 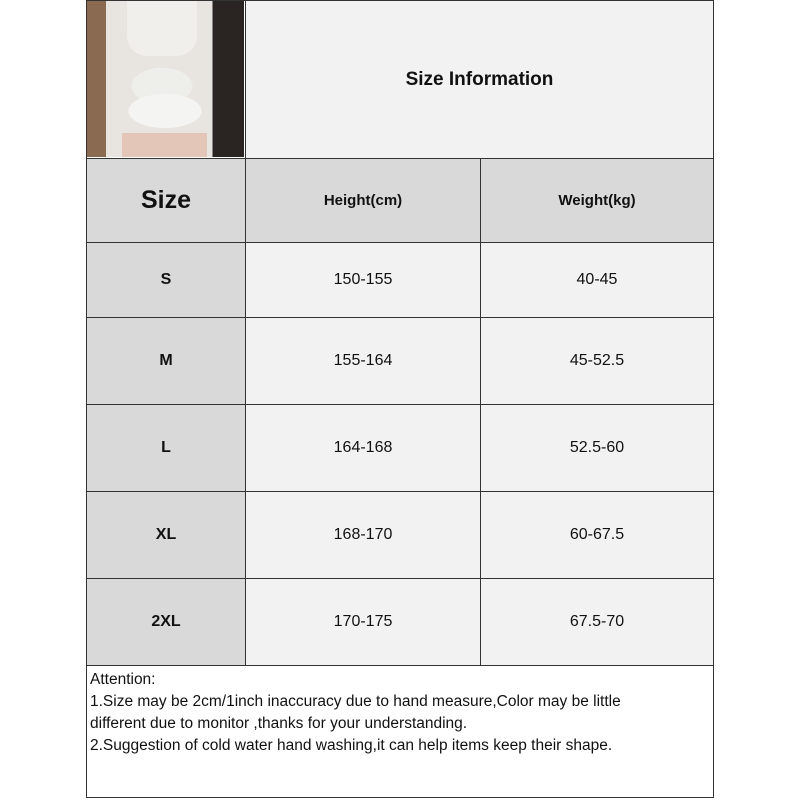 What do you see at coordinates (363, 535) in the screenshot?
I see `height-cell: 168-170` at bounding box center [363, 535].